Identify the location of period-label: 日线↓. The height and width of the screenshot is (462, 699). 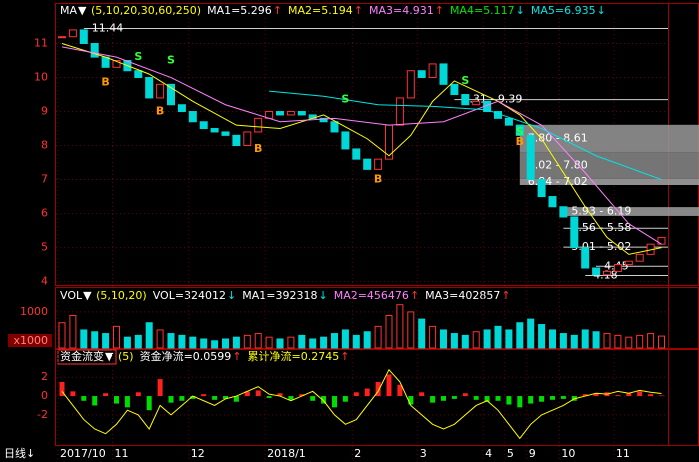
(19, 453).